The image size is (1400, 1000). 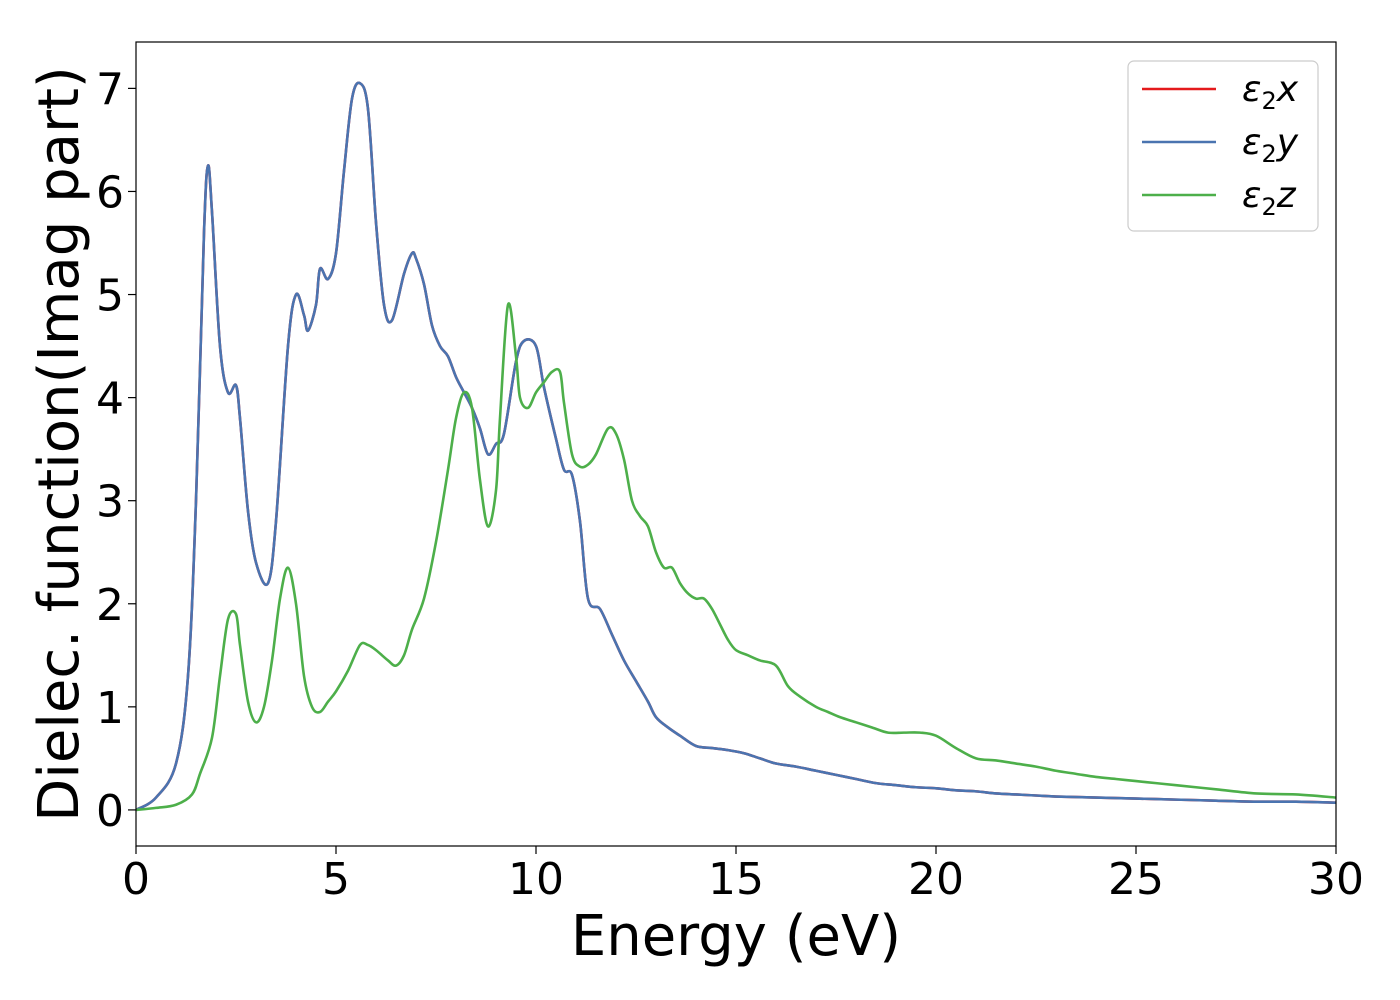 I want to click on y-tick-label: 2, so click(x=110, y=605).